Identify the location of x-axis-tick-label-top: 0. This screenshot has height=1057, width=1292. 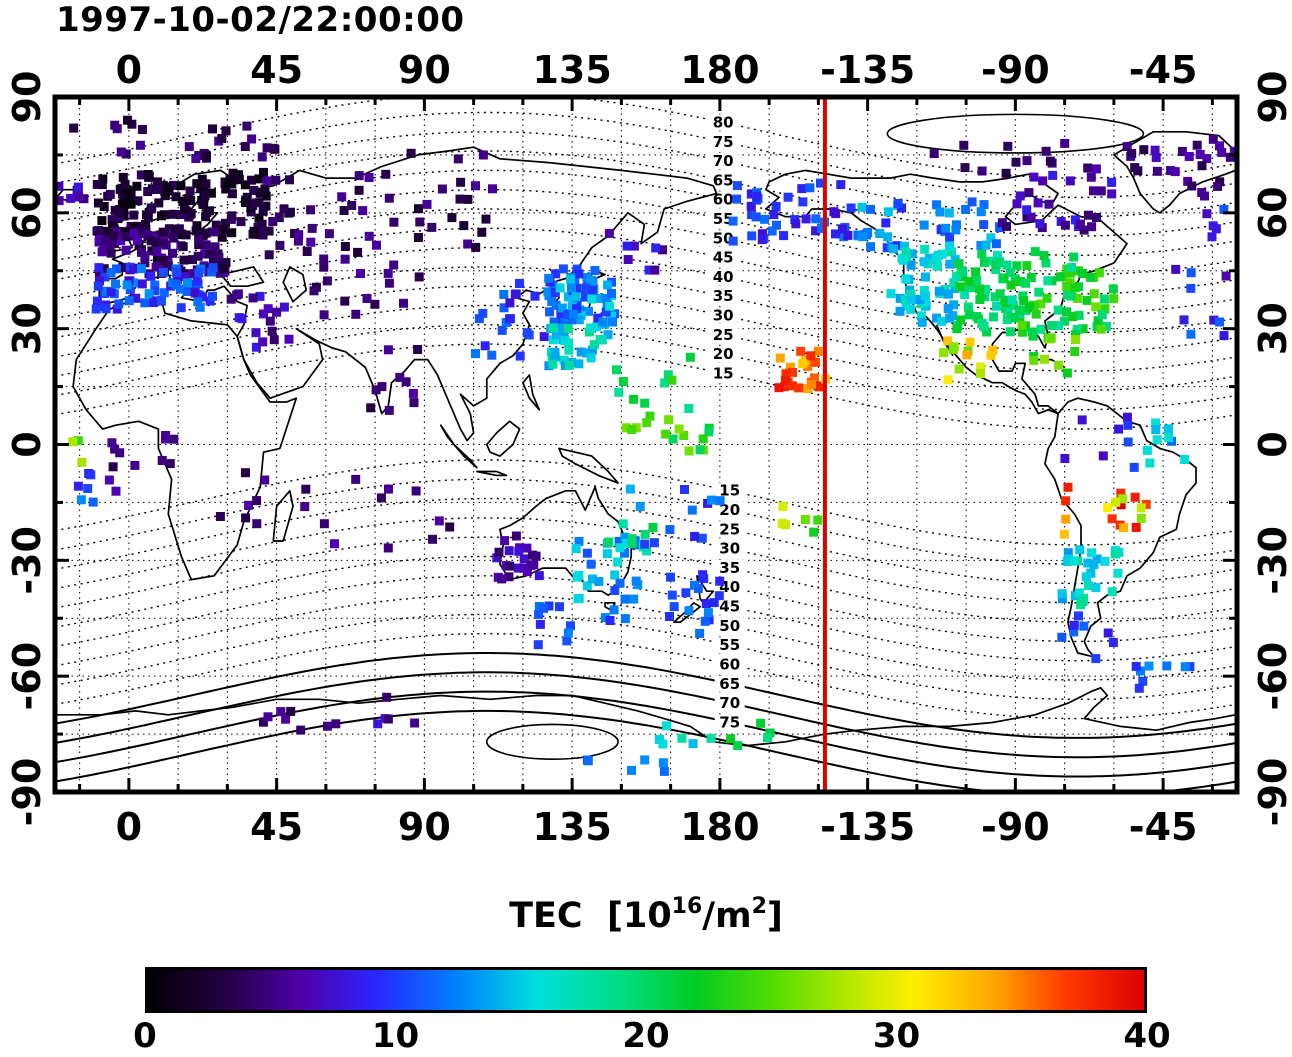
(129, 70).